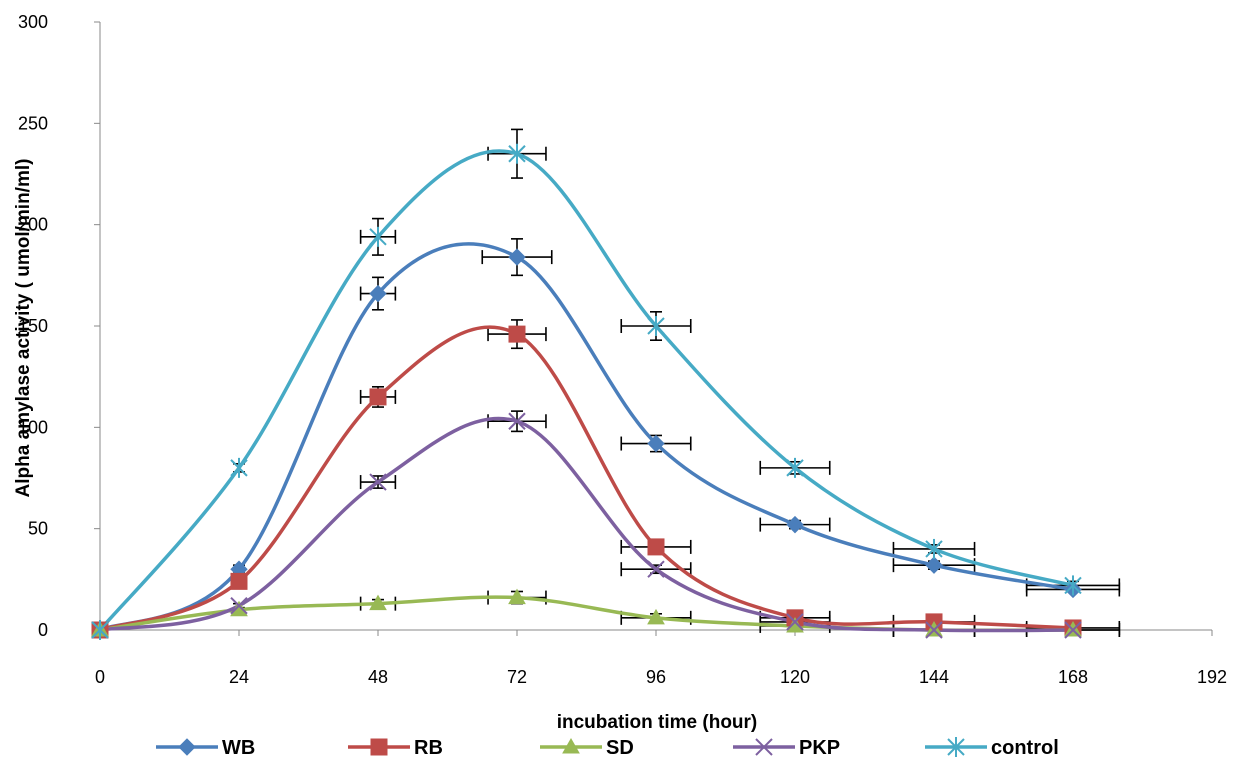 Image resolution: width=1242 pixels, height=760 pixels. Describe the element at coordinates (786, 748) in the screenshot. I see `legend-item-pkp: PKP` at that location.